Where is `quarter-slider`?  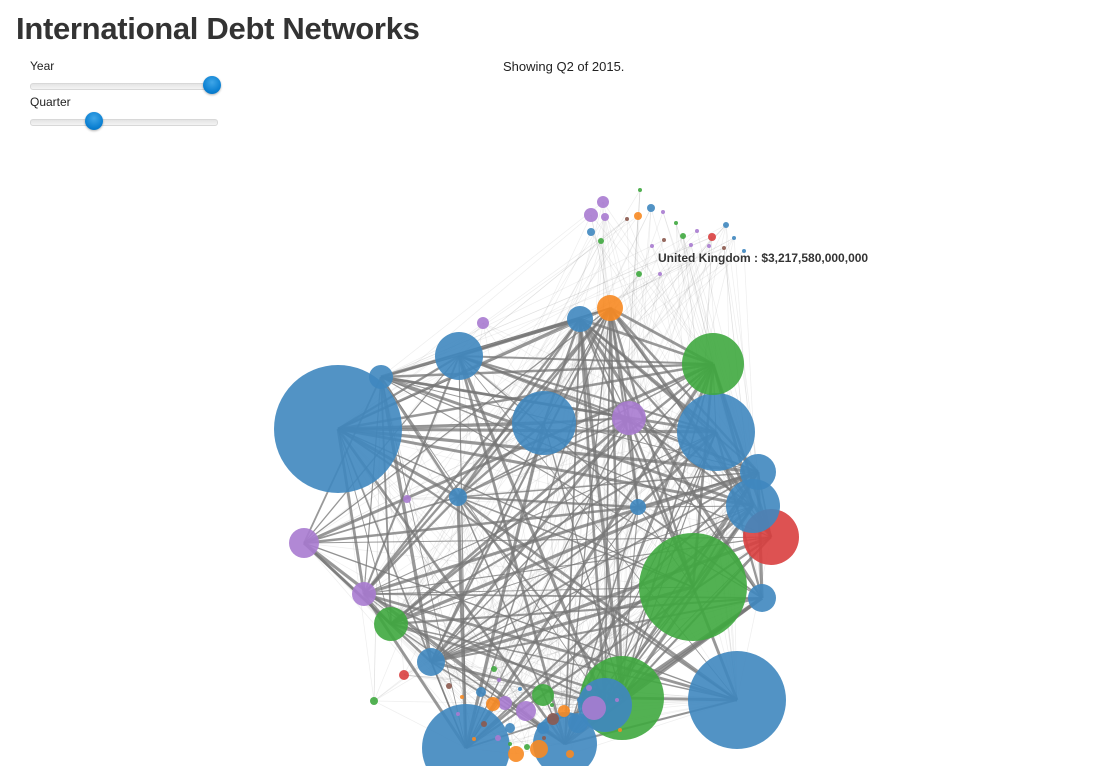
quarter-slider is located at coordinates (124, 121).